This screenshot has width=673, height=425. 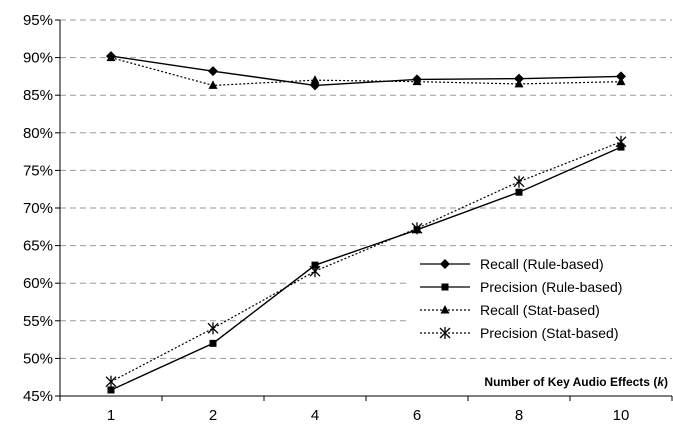 I want to click on y-tick-labels: 45% 50% 55% 60% 65% 70% 75% 80% 85% 90% 95%, so click(x=38, y=208).